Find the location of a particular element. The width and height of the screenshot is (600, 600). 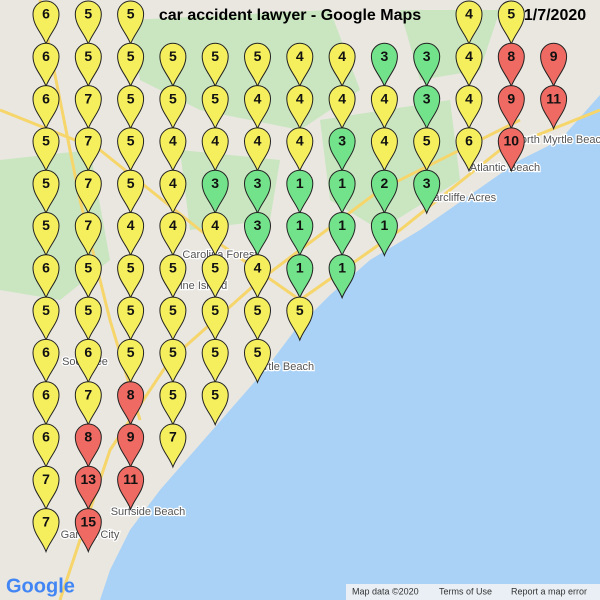

place-label: North Myrtle Beach is located at coordinates (556, 140).